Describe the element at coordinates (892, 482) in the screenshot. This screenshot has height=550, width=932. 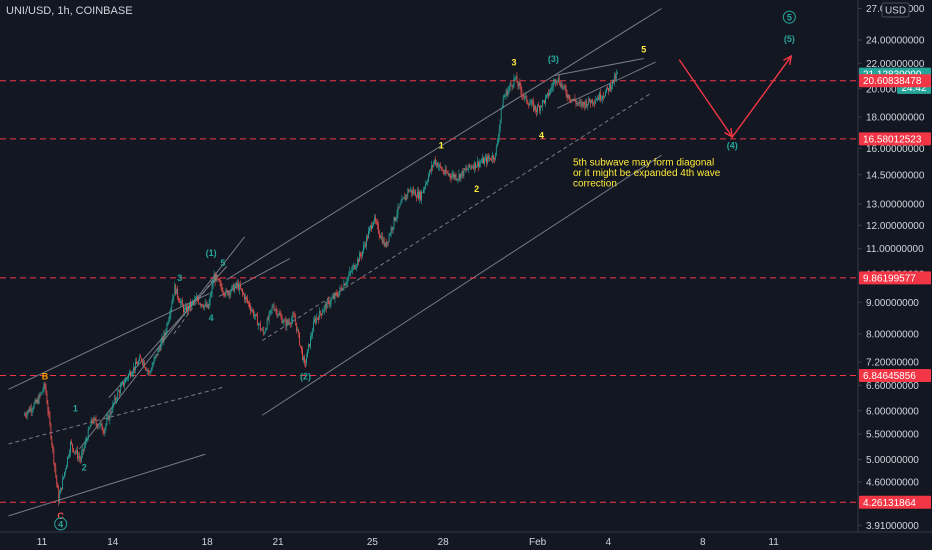
I see `y-tick-label: 4.60000000` at that location.